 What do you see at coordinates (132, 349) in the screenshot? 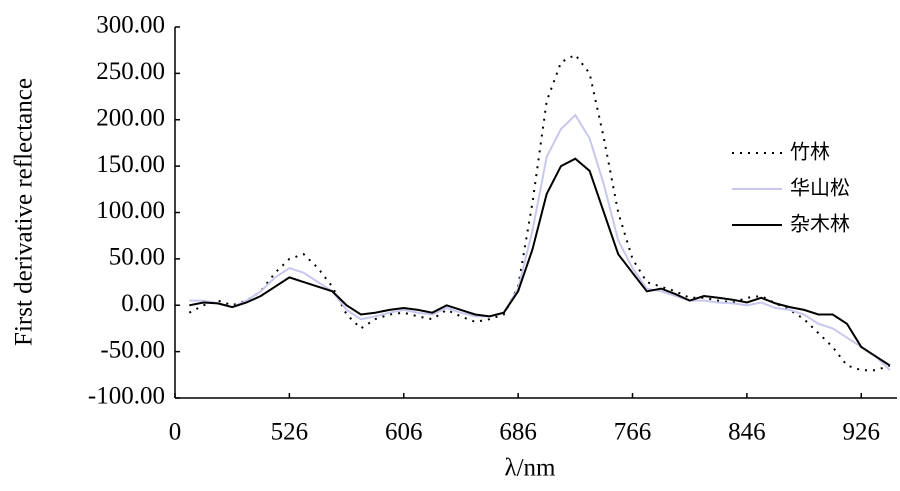
I see `y-tick-label: -50.00` at bounding box center [132, 349].